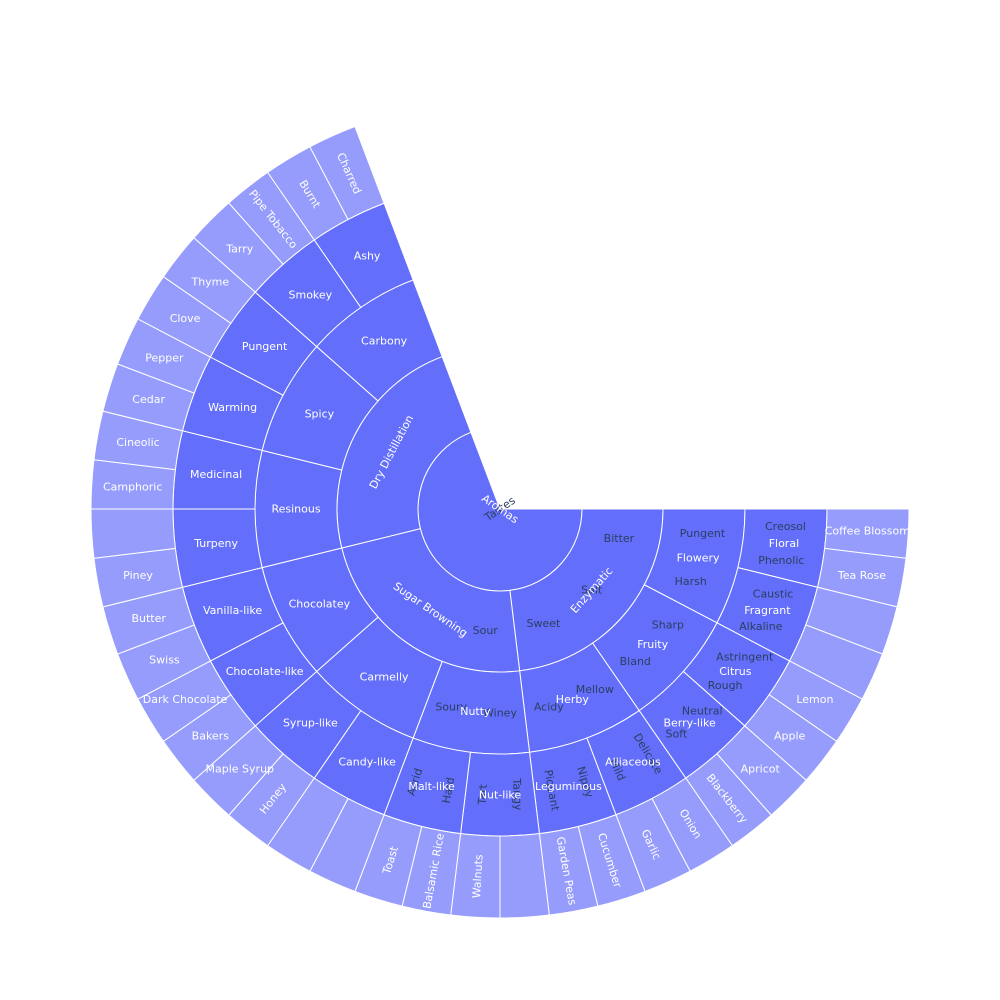  Describe the element at coordinates (384, 341) in the screenshot. I see `sunburst-label-aromas-dry-distillation-carbony: Carbony` at that location.